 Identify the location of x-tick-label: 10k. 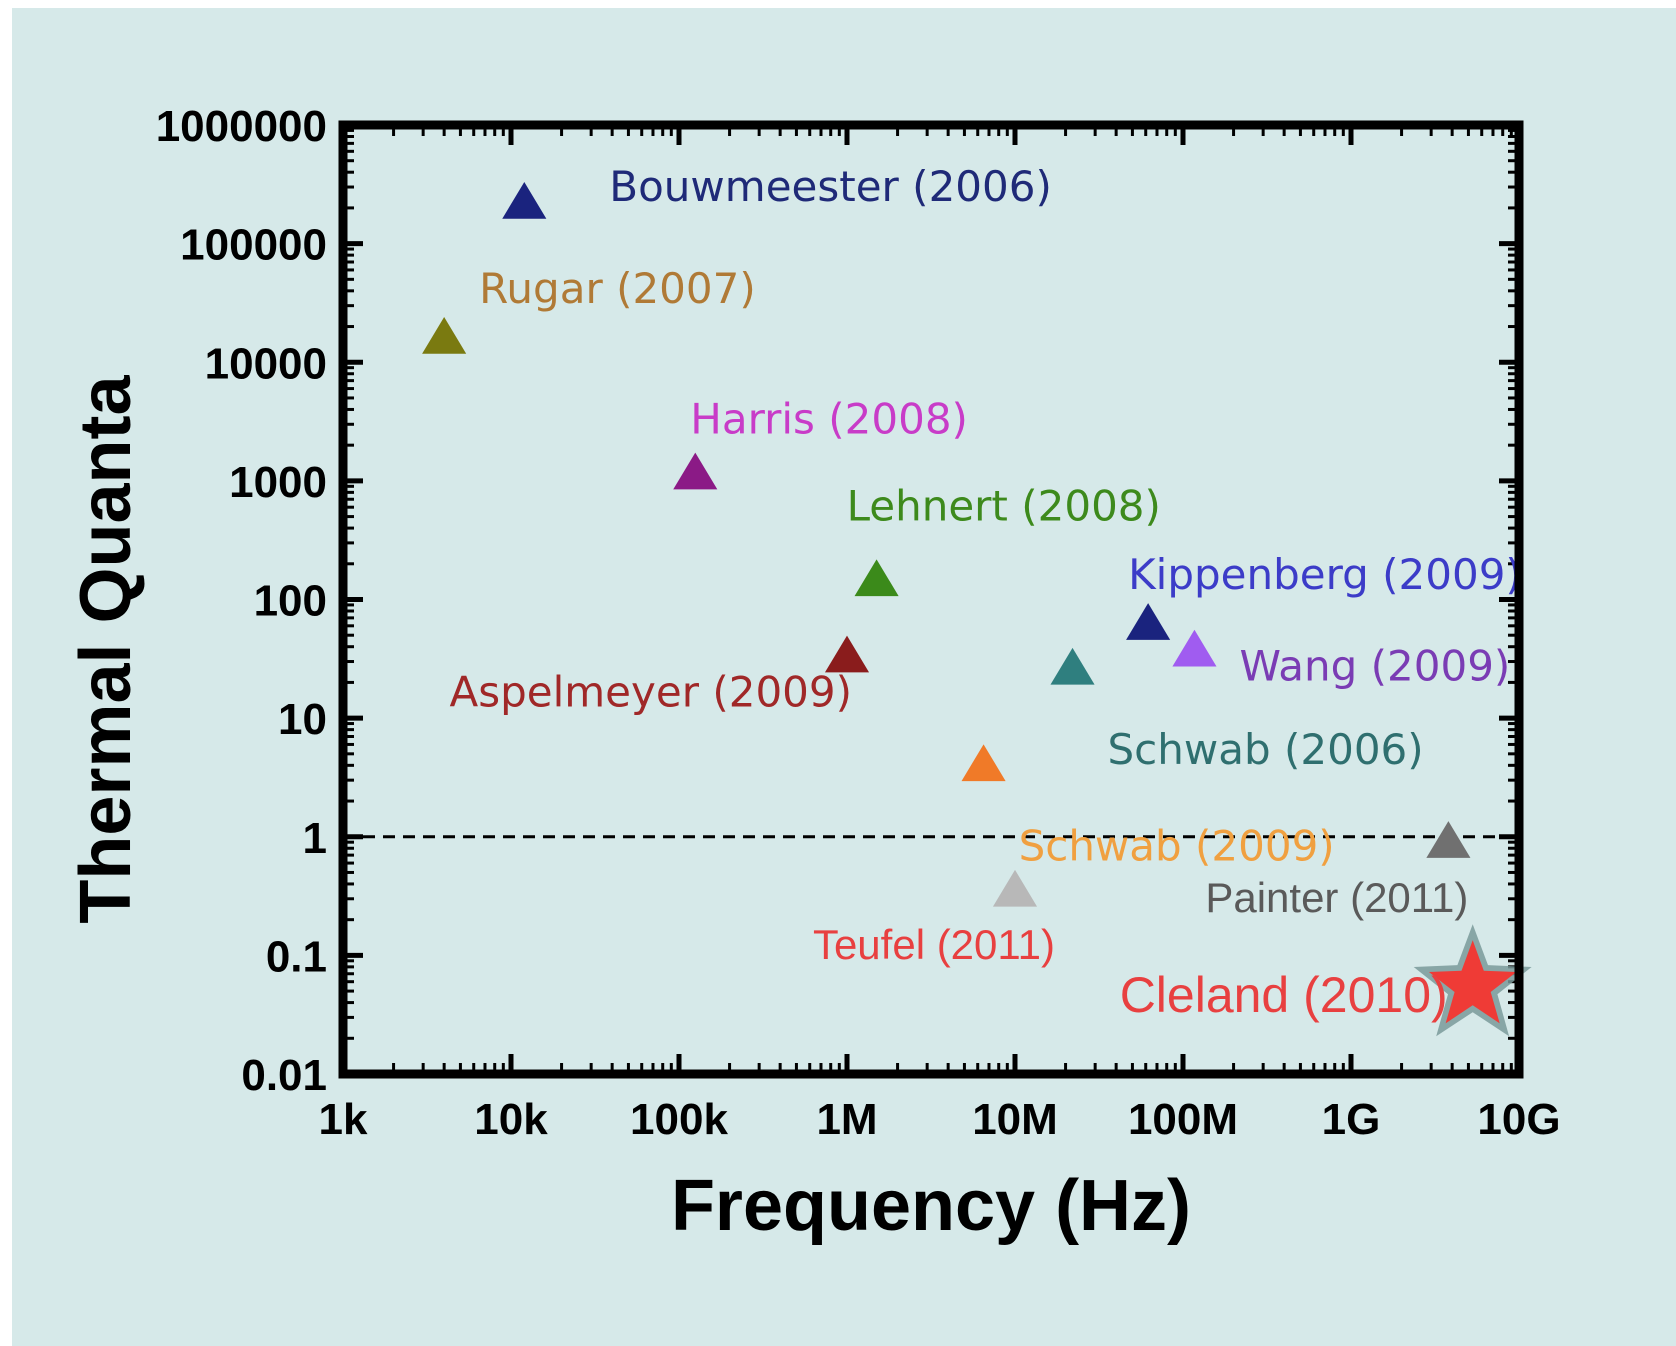
(511, 1119).